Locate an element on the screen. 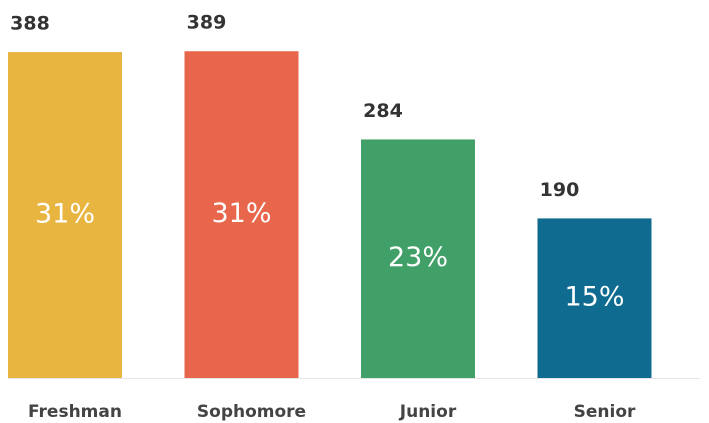  value-label: 388 is located at coordinates (30, 24).